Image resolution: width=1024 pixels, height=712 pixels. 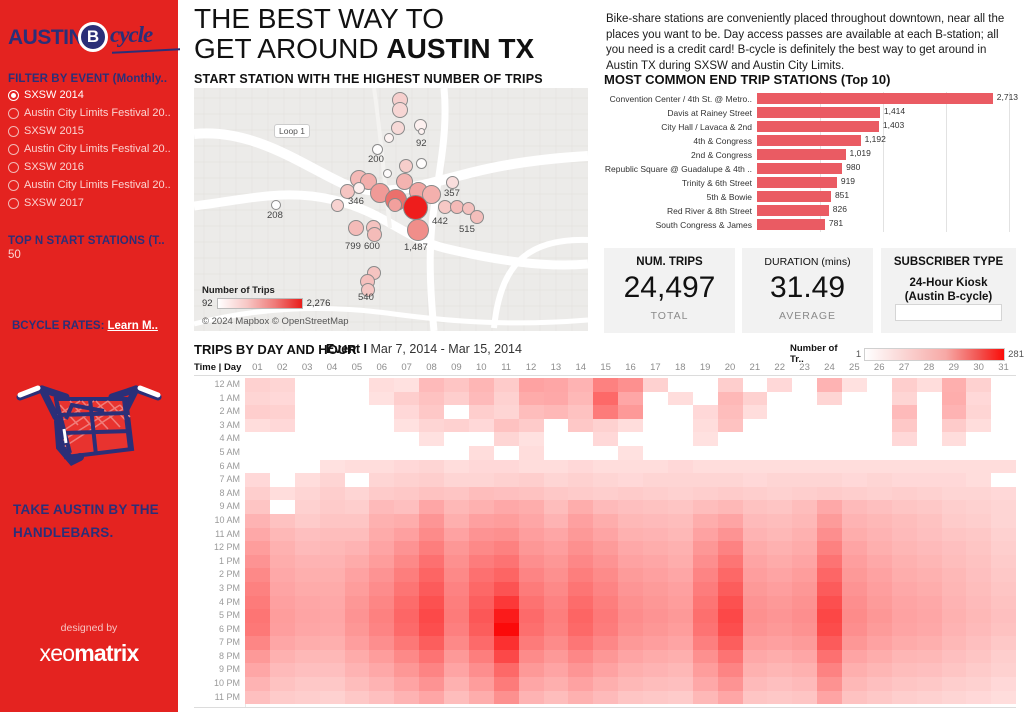 I want to click on bar-row: 5th & Bowie 851, so click(x=810, y=196).